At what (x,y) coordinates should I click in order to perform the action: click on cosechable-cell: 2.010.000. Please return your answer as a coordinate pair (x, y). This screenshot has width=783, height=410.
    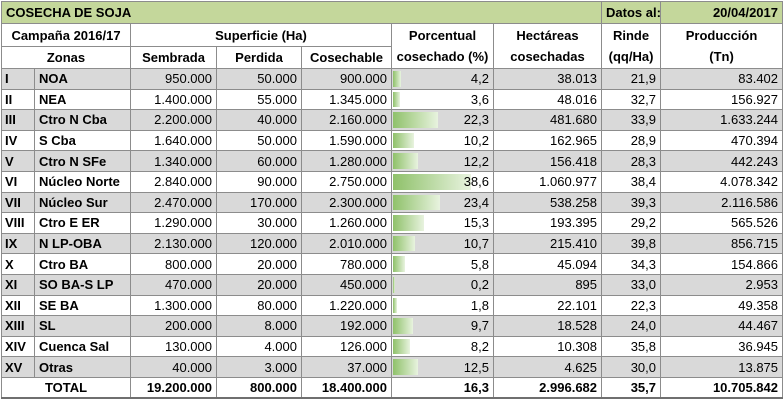
    Looking at the image, I should click on (346, 243).